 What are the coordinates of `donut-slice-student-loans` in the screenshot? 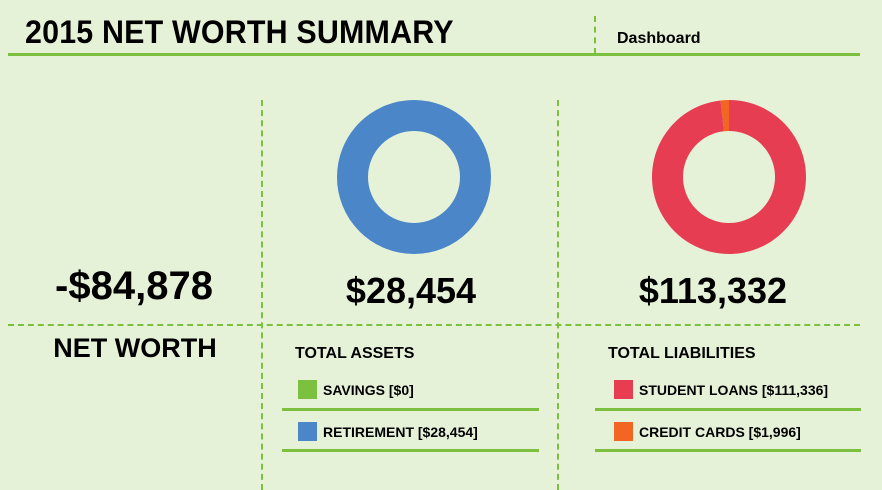 It's located at (729, 177).